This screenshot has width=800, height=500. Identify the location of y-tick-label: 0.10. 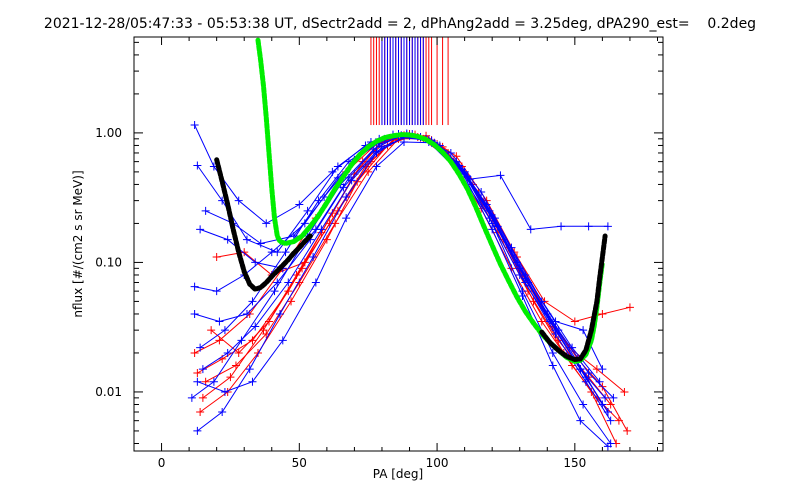
(108, 262).